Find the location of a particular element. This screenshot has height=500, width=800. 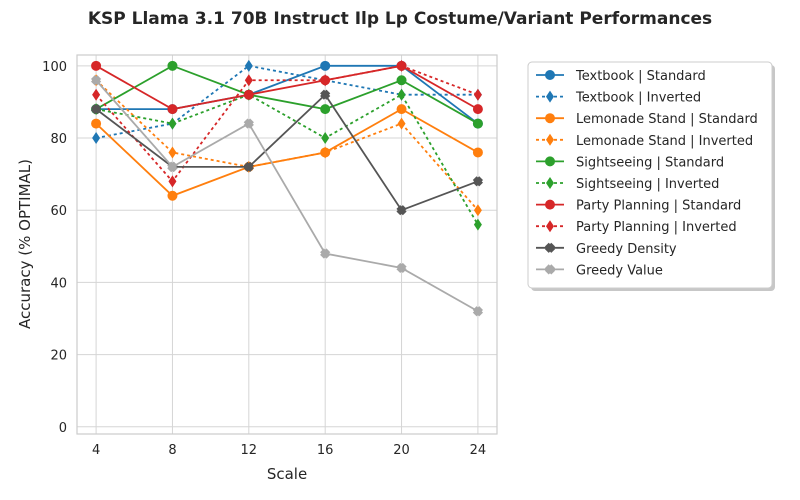

legend-label: Textbook | Inverted is located at coordinates (638, 98).